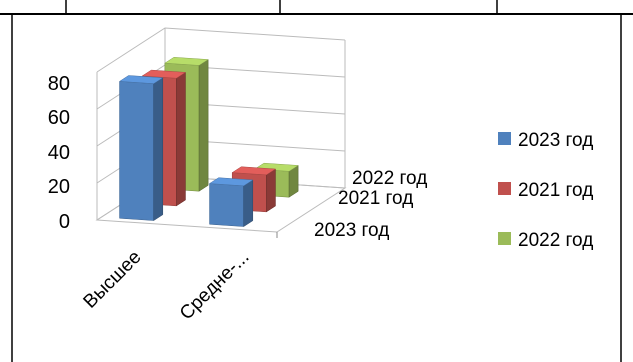 This screenshot has height=362, width=633. What do you see at coordinates (375, 198) in the screenshot?
I see `depth-label: 2021 год` at bounding box center [375, 198].